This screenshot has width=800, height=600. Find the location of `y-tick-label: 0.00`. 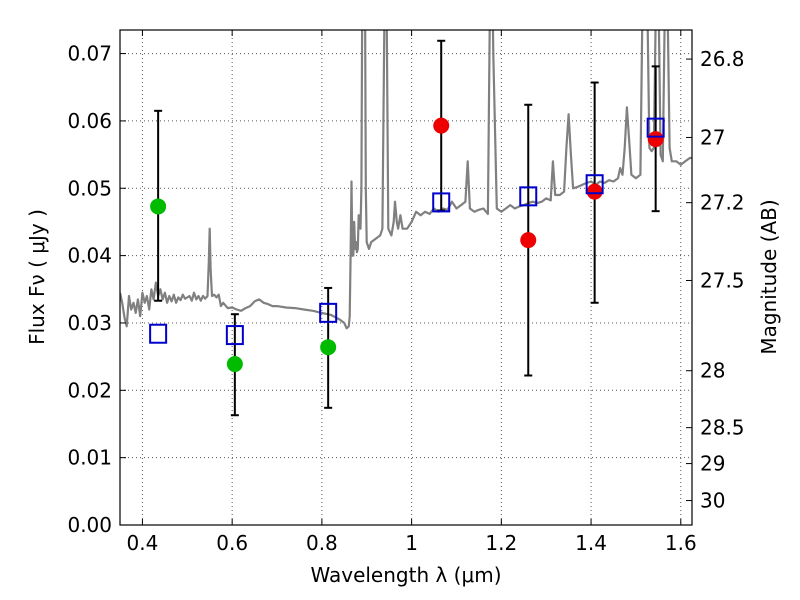

y-tick-label: 0.00 is located at coordinates (89, 525).